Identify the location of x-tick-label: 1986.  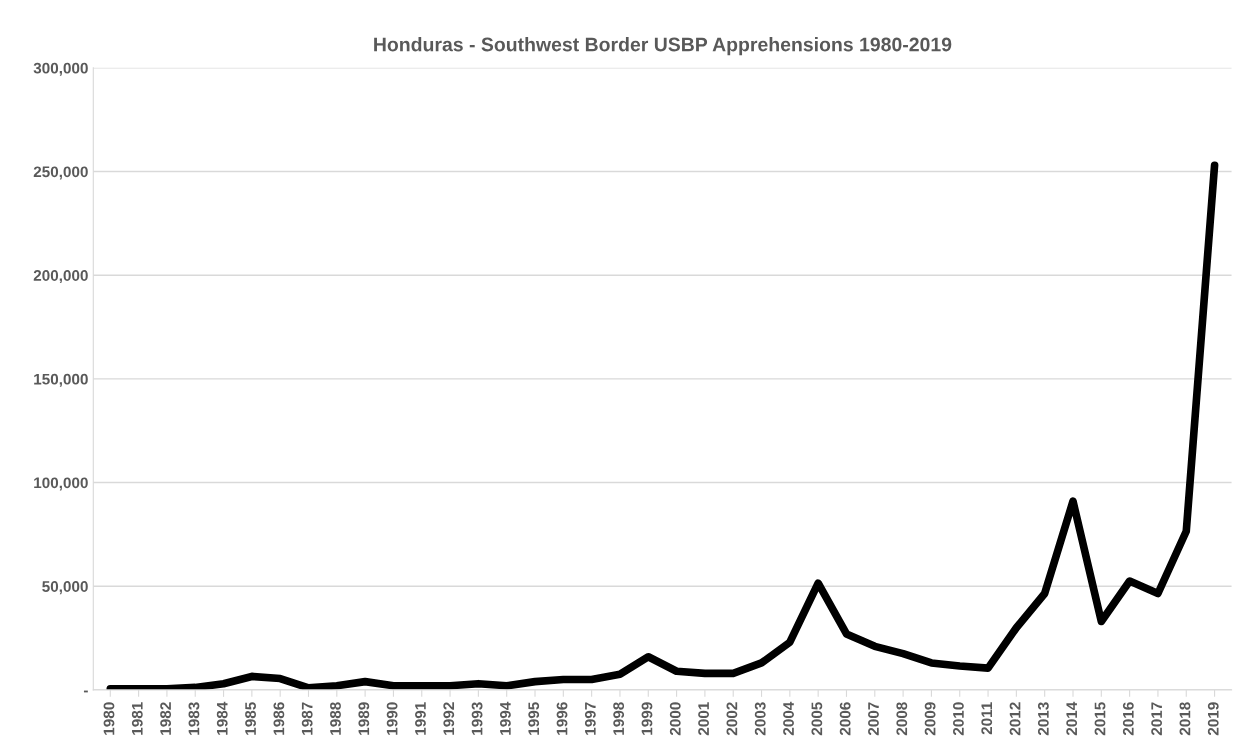
(279, 718).